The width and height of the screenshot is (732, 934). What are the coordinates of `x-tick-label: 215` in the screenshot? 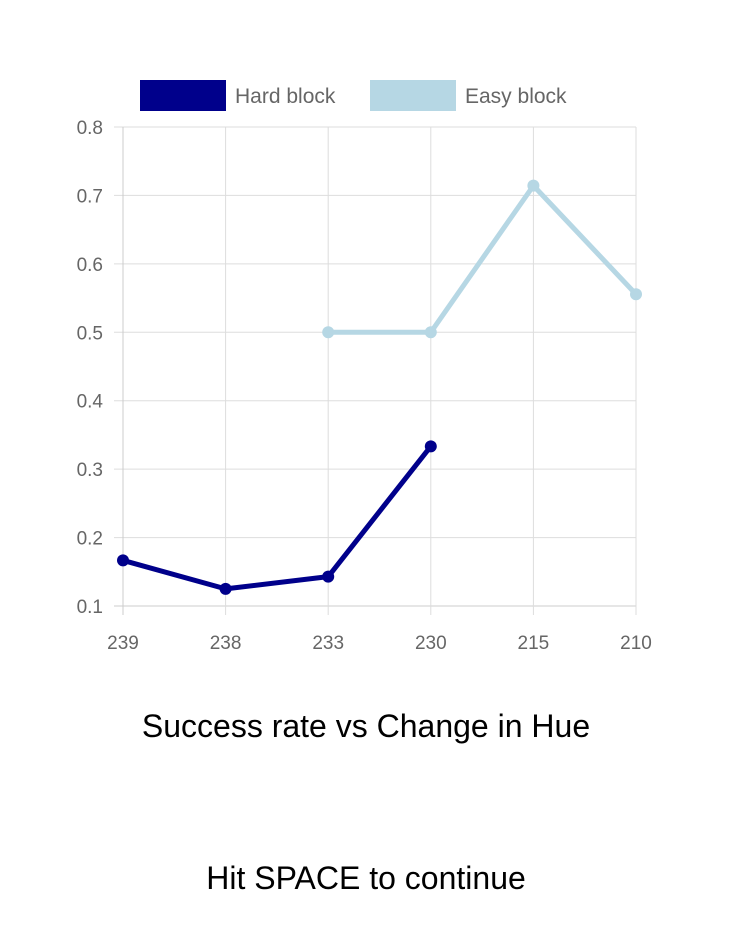 It's located at (534, 643).